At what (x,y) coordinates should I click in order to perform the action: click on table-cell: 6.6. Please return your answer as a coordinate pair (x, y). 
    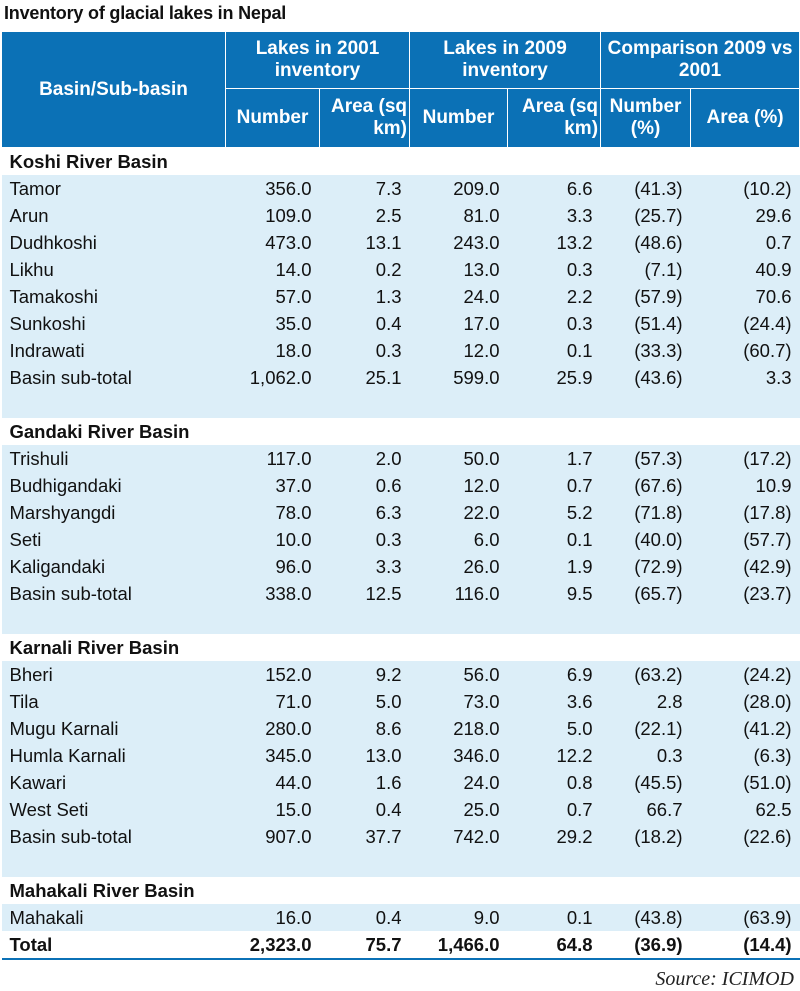
    Looking at the image, I should click on (554, 188).